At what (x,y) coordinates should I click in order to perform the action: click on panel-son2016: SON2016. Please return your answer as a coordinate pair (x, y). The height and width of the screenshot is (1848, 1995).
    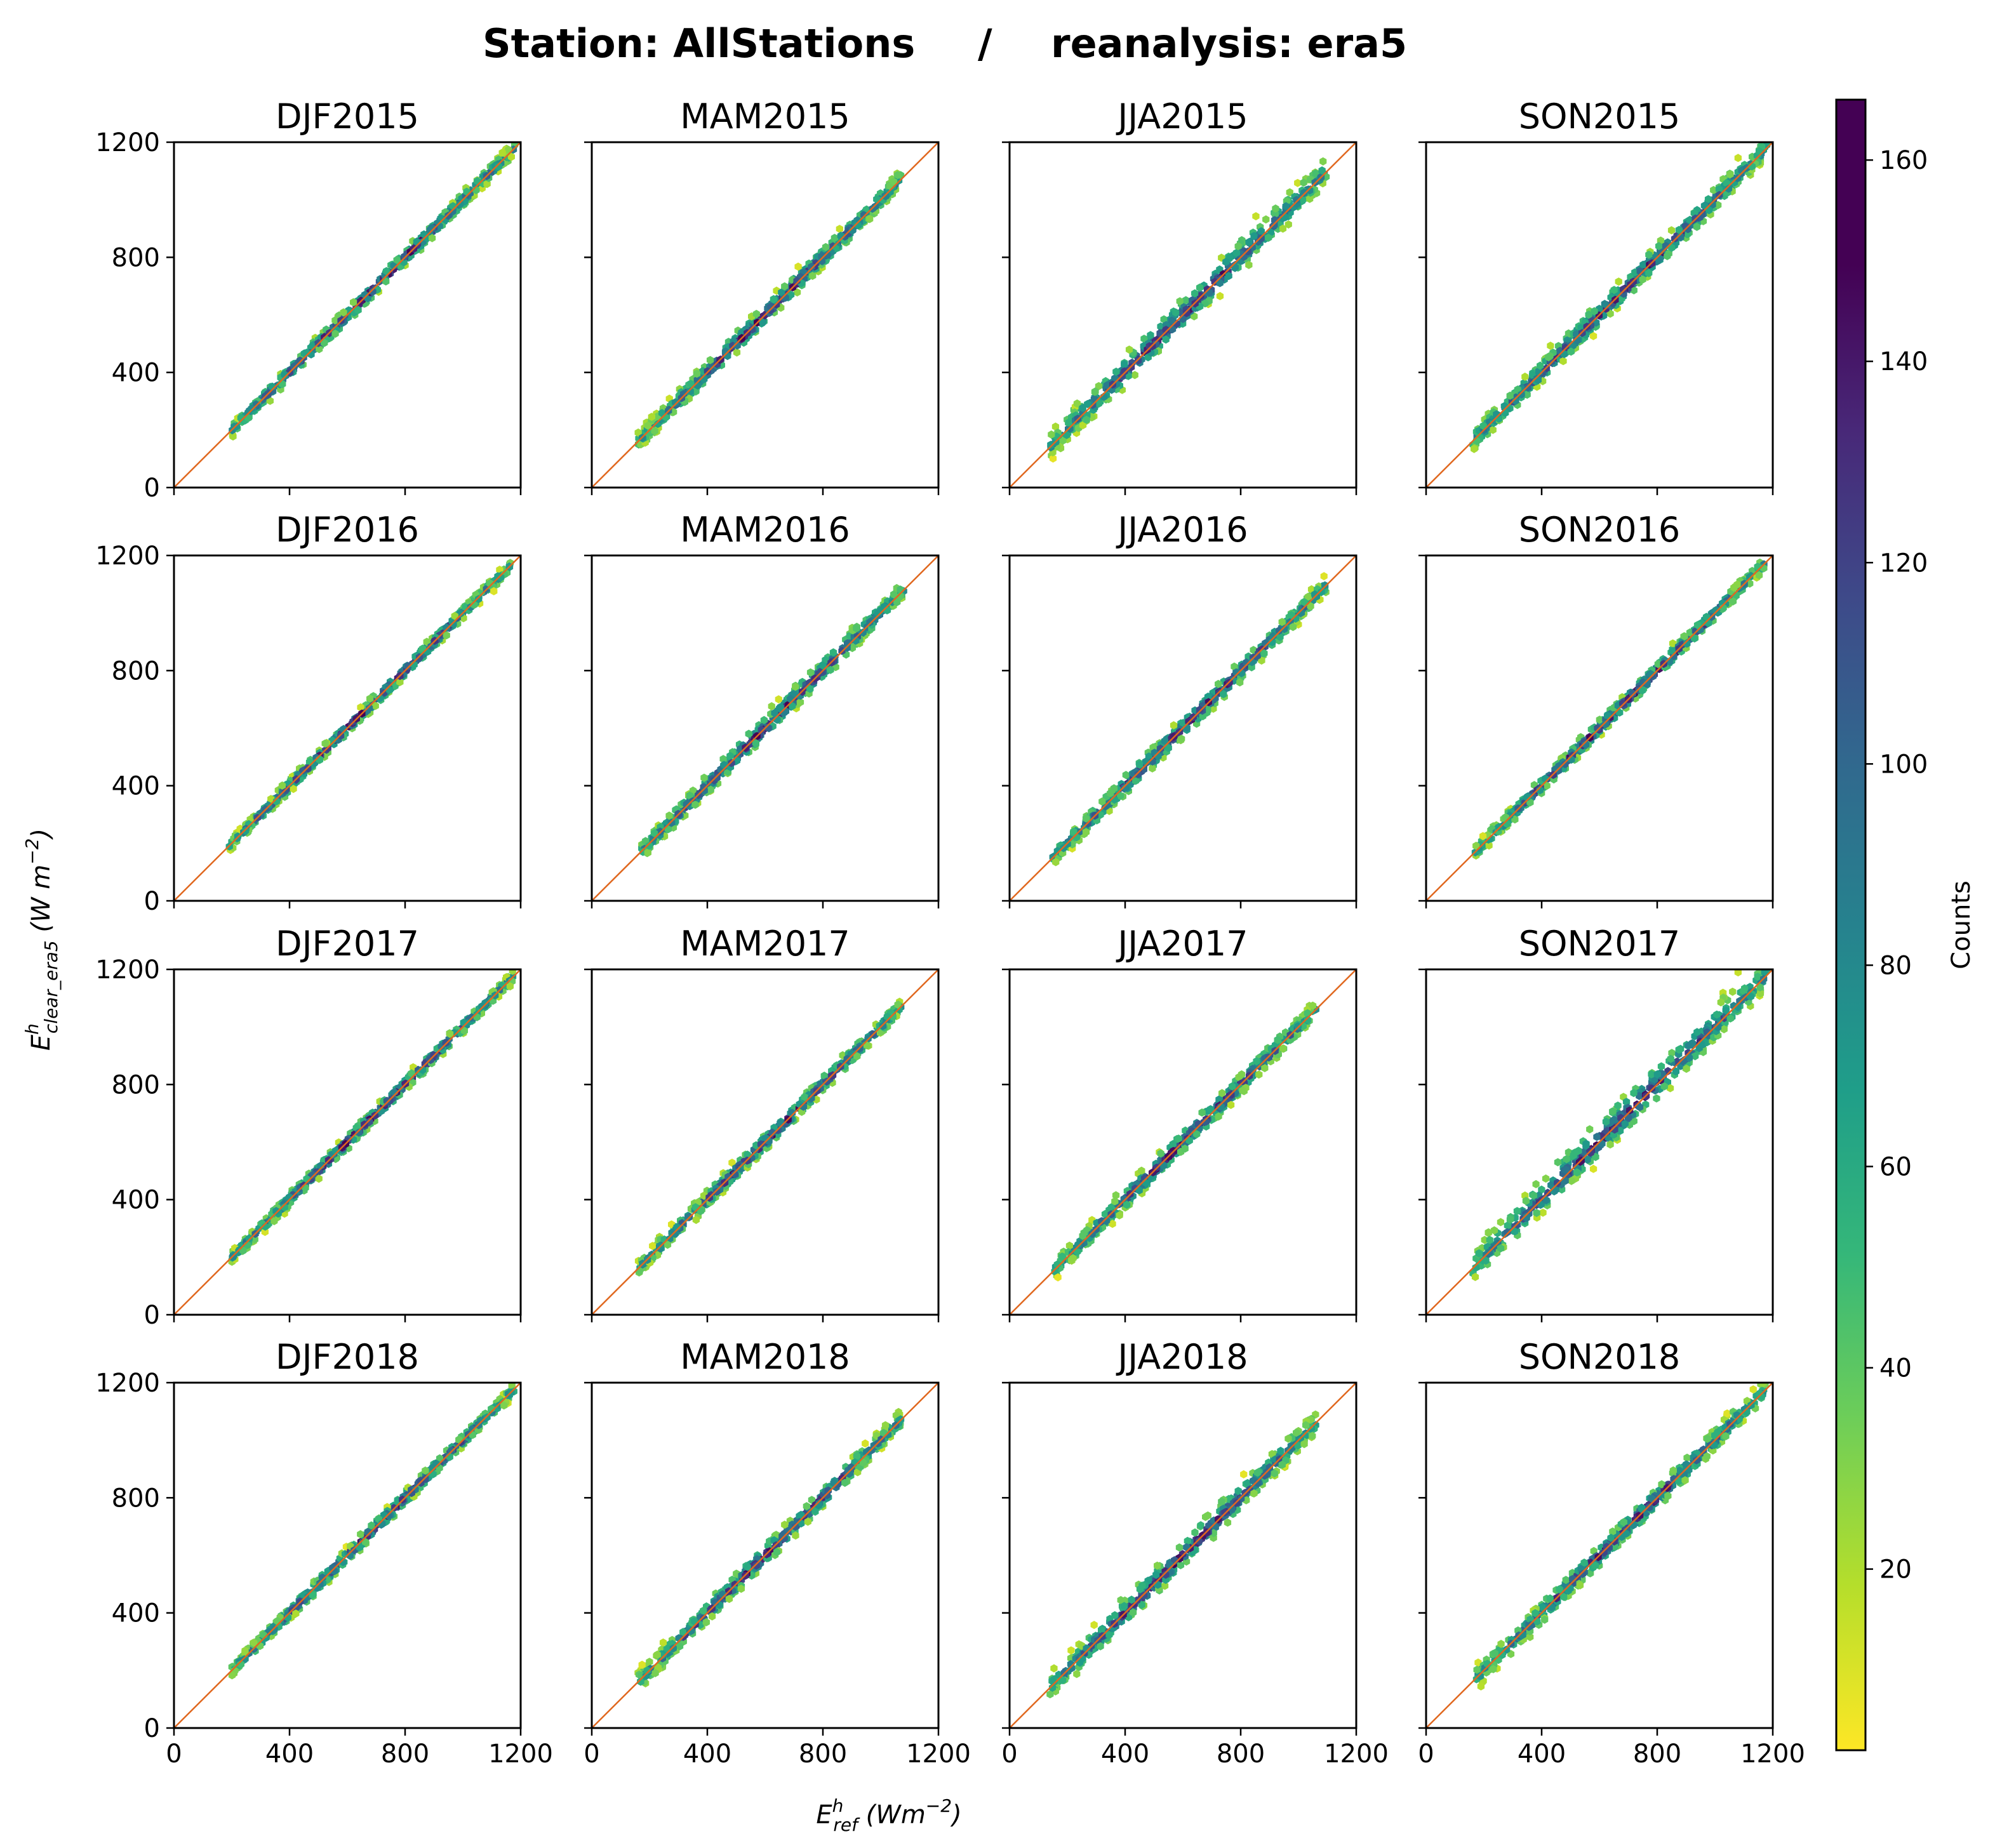
    Looking at the image, I should click on (1596, 709).